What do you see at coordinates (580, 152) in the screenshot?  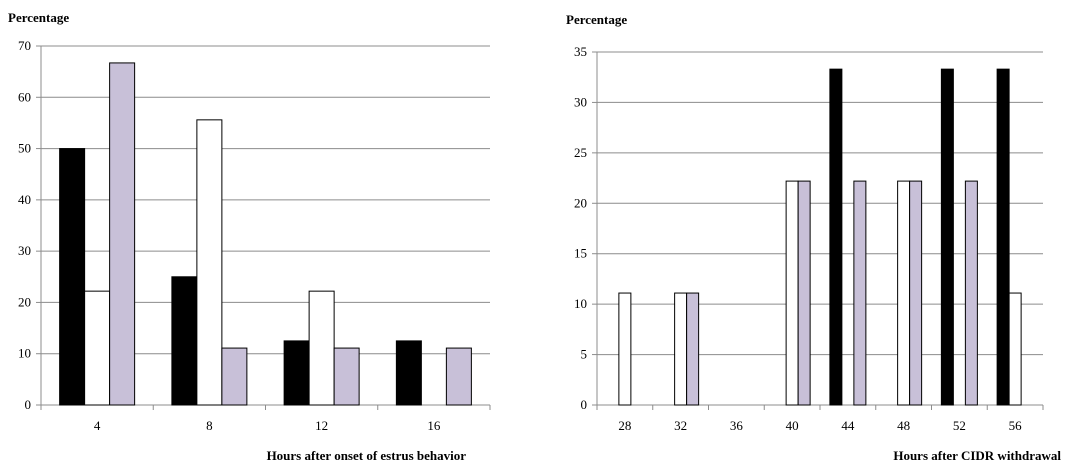 I see `y-tick-label: 25` at bounding box center [580, 152].